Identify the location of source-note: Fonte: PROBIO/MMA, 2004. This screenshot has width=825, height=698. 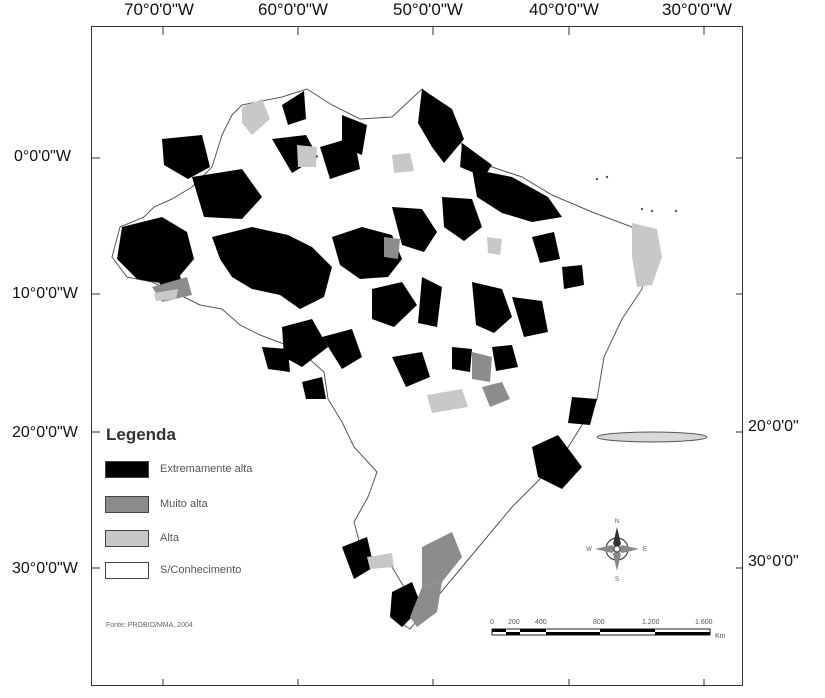
(149, 625).